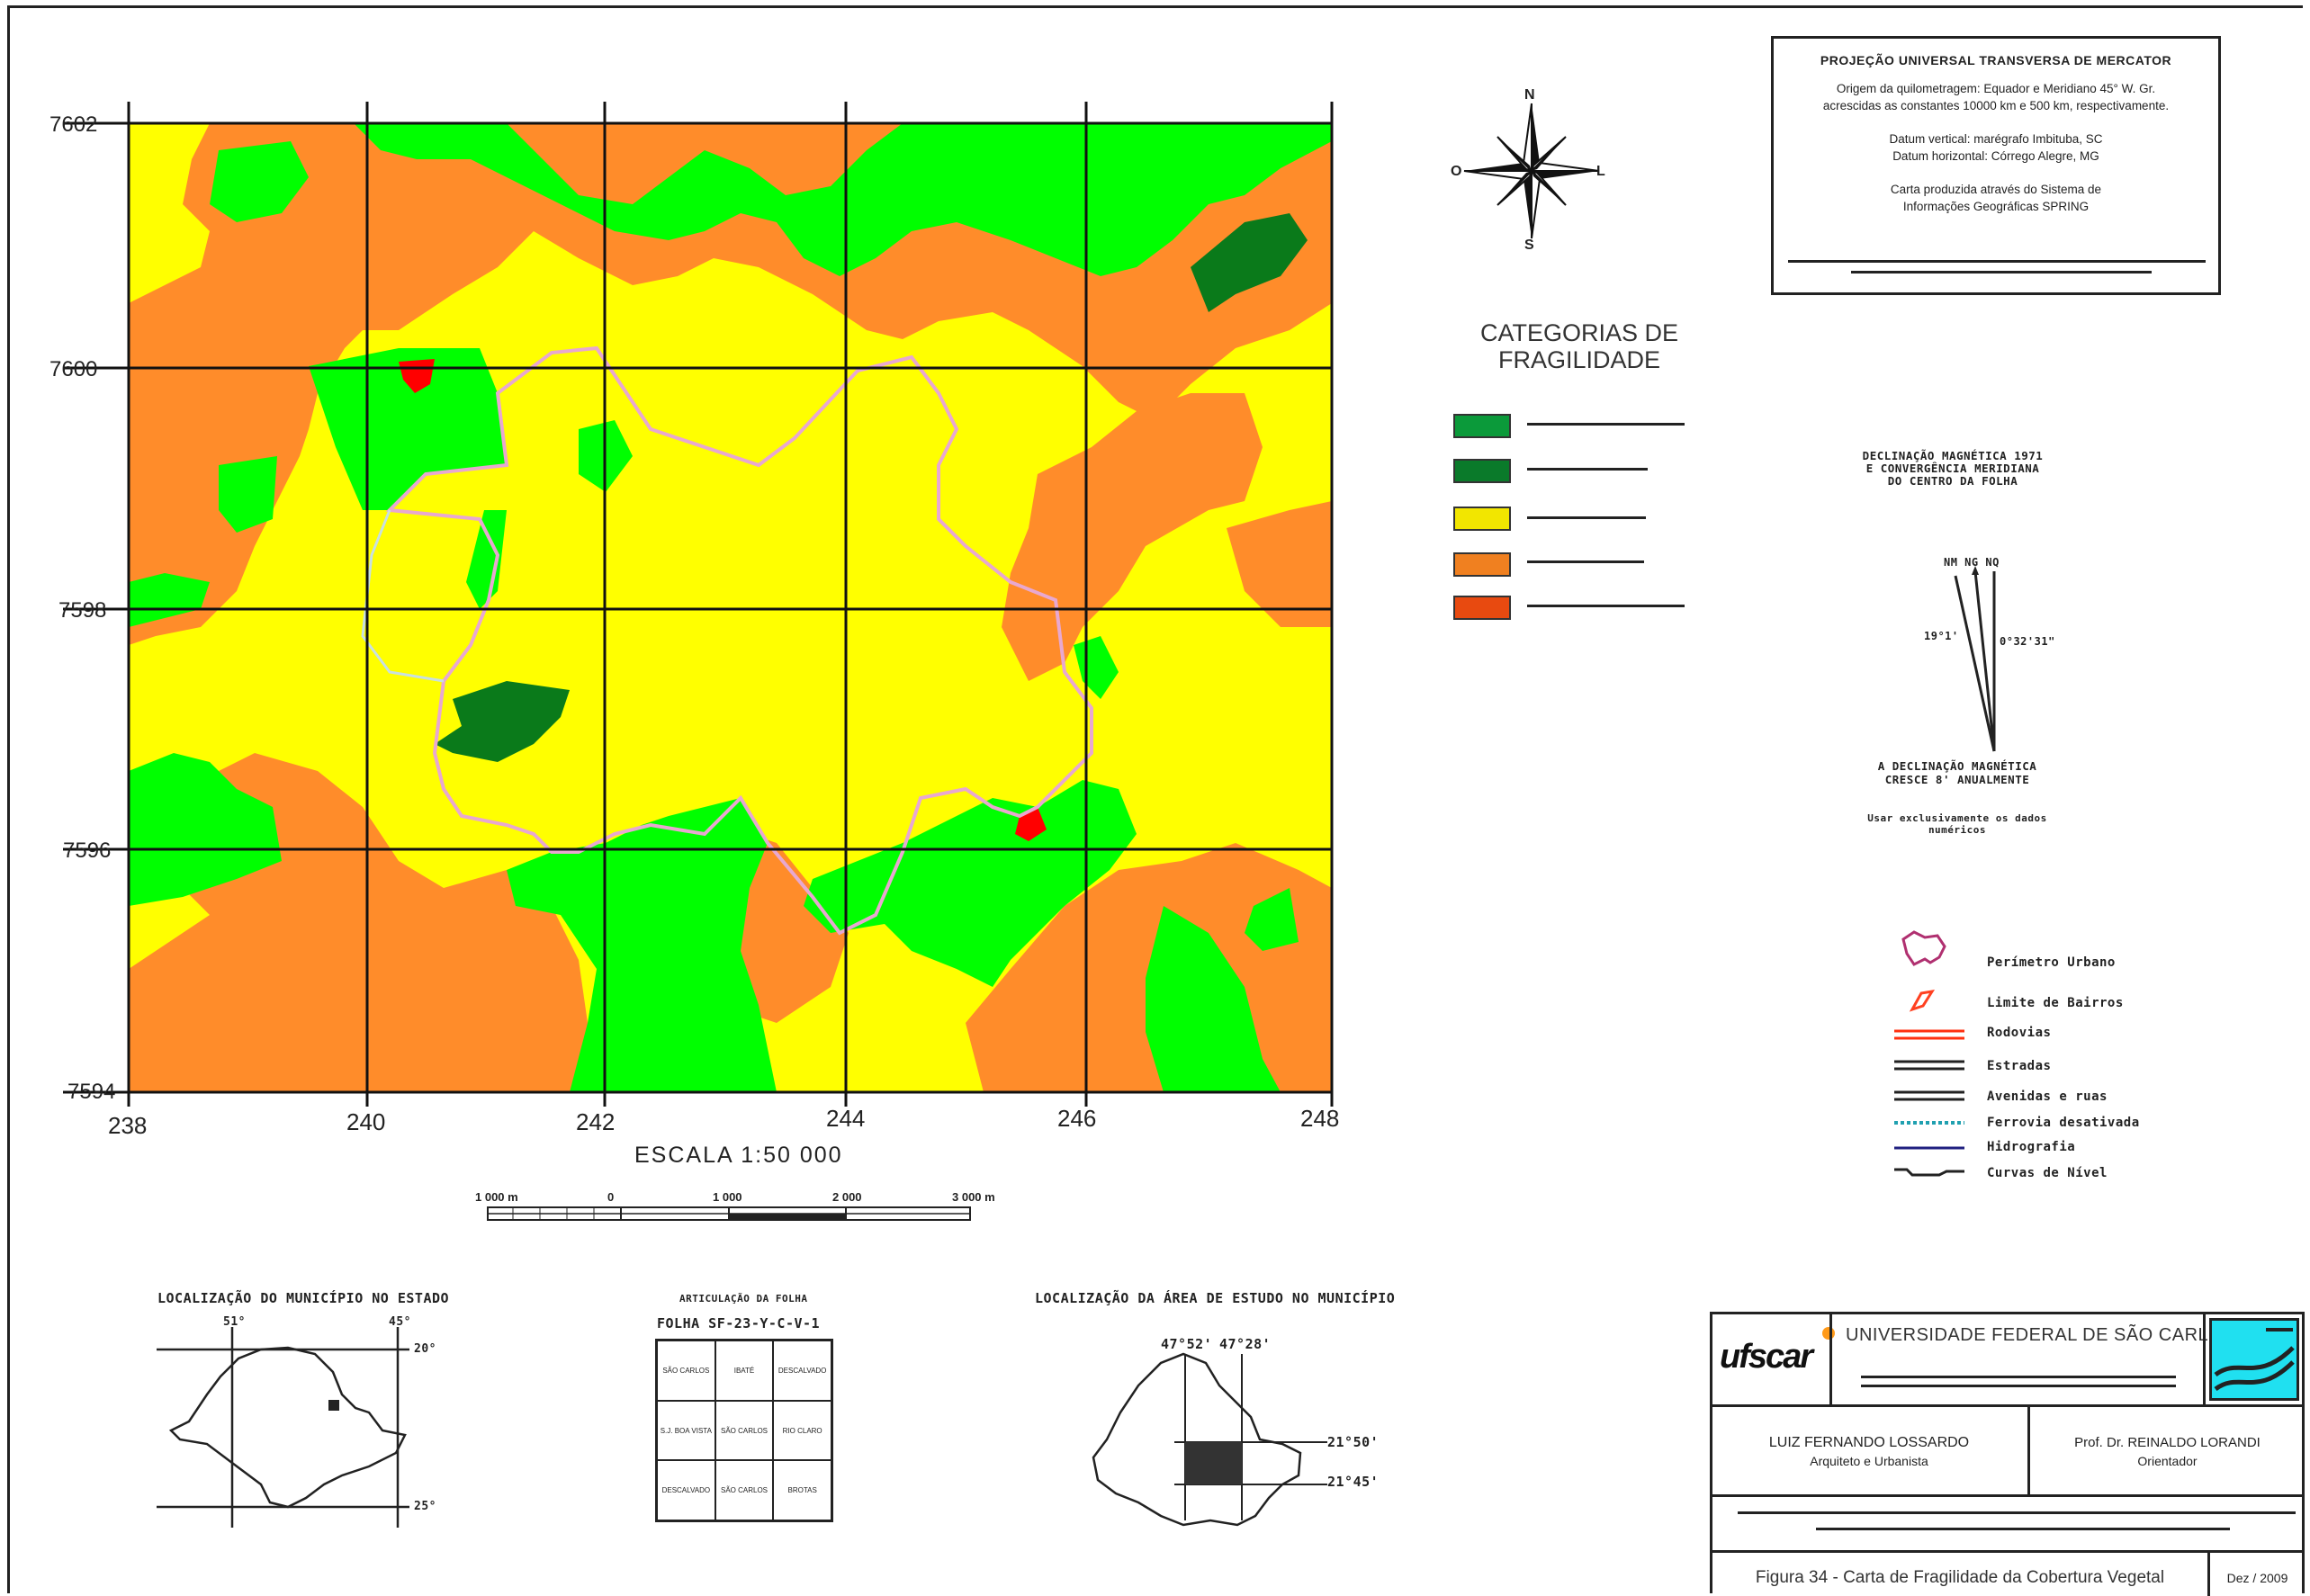  Describe the element at coordinates (1279, 564) in the screenshot. I see `orange-area-far-east` at that location.